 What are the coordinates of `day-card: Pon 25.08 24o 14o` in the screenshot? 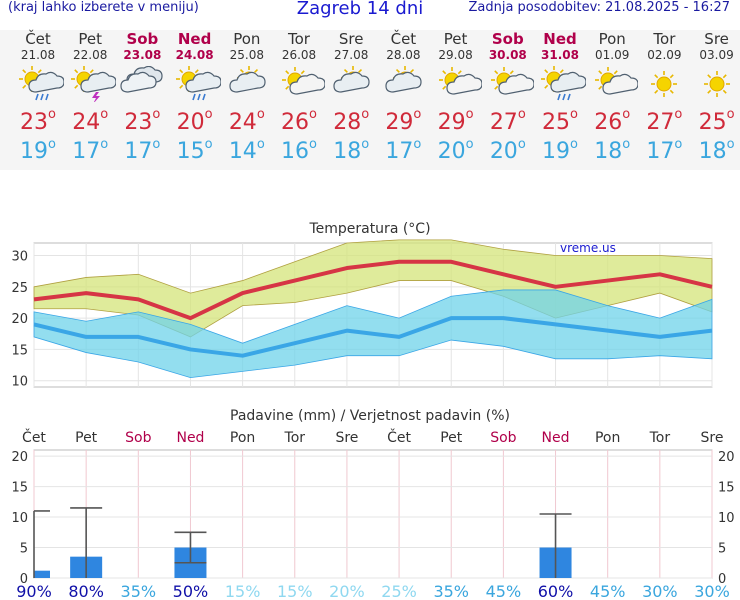 It's located at (247, 98).